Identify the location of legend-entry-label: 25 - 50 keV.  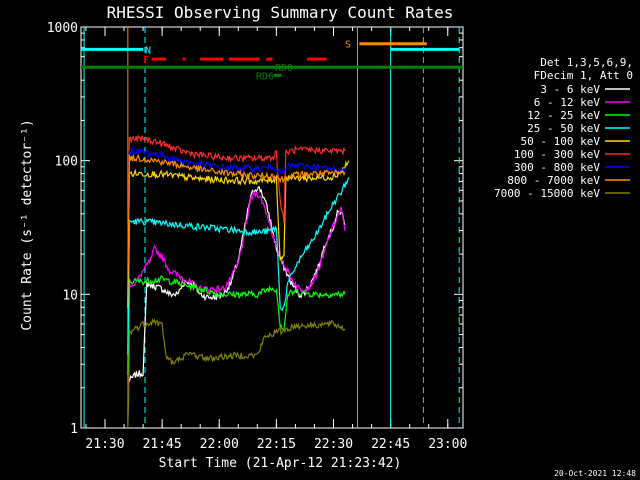
(563, 128).